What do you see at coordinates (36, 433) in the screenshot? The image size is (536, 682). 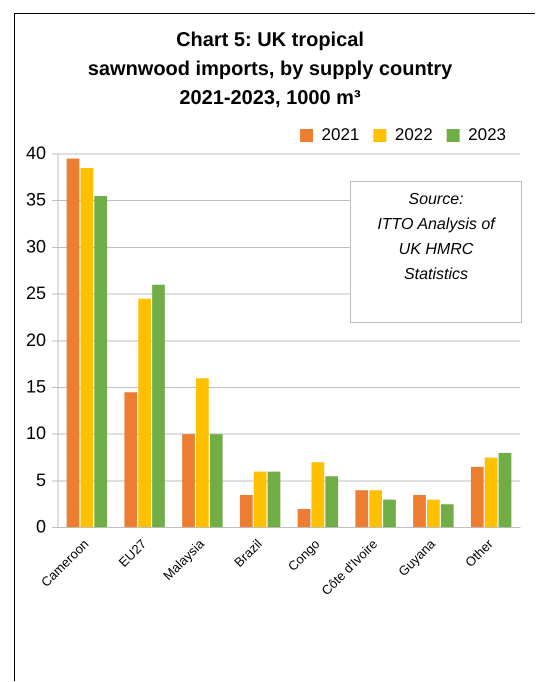 I see `y-tick-label: 10` at bounding box center [36, 433].